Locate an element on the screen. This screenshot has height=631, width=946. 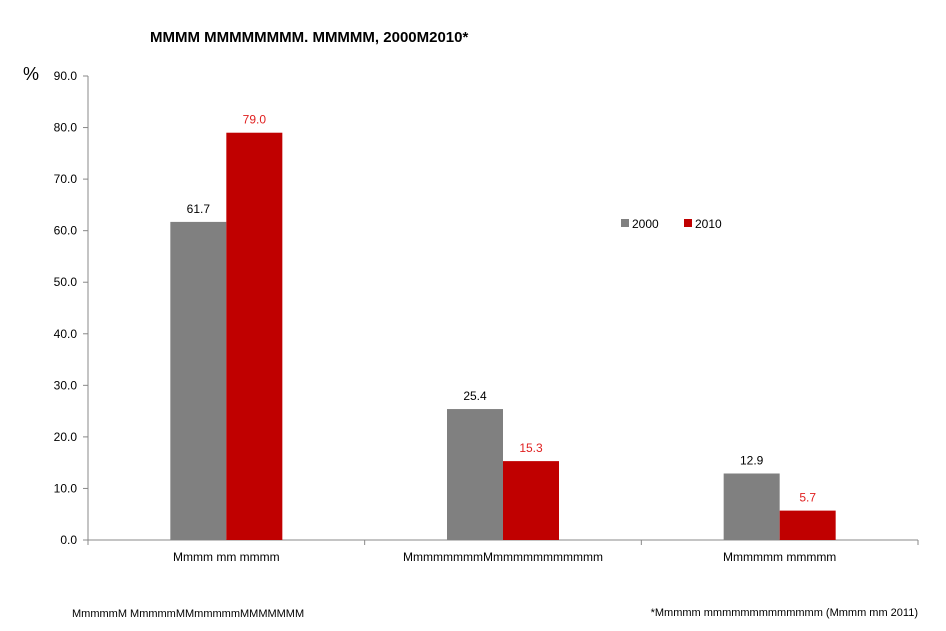
y-tick-label: 10.0 is located at coordinates (66, 488).